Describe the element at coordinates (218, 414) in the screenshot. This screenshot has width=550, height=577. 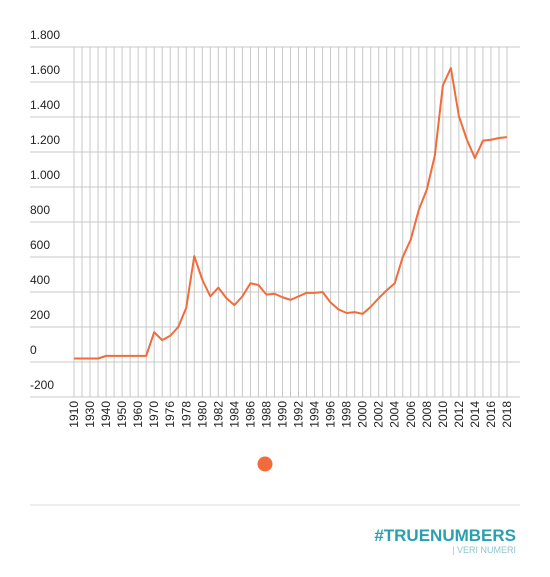
I see `x-tick-label: 1982` at that location.